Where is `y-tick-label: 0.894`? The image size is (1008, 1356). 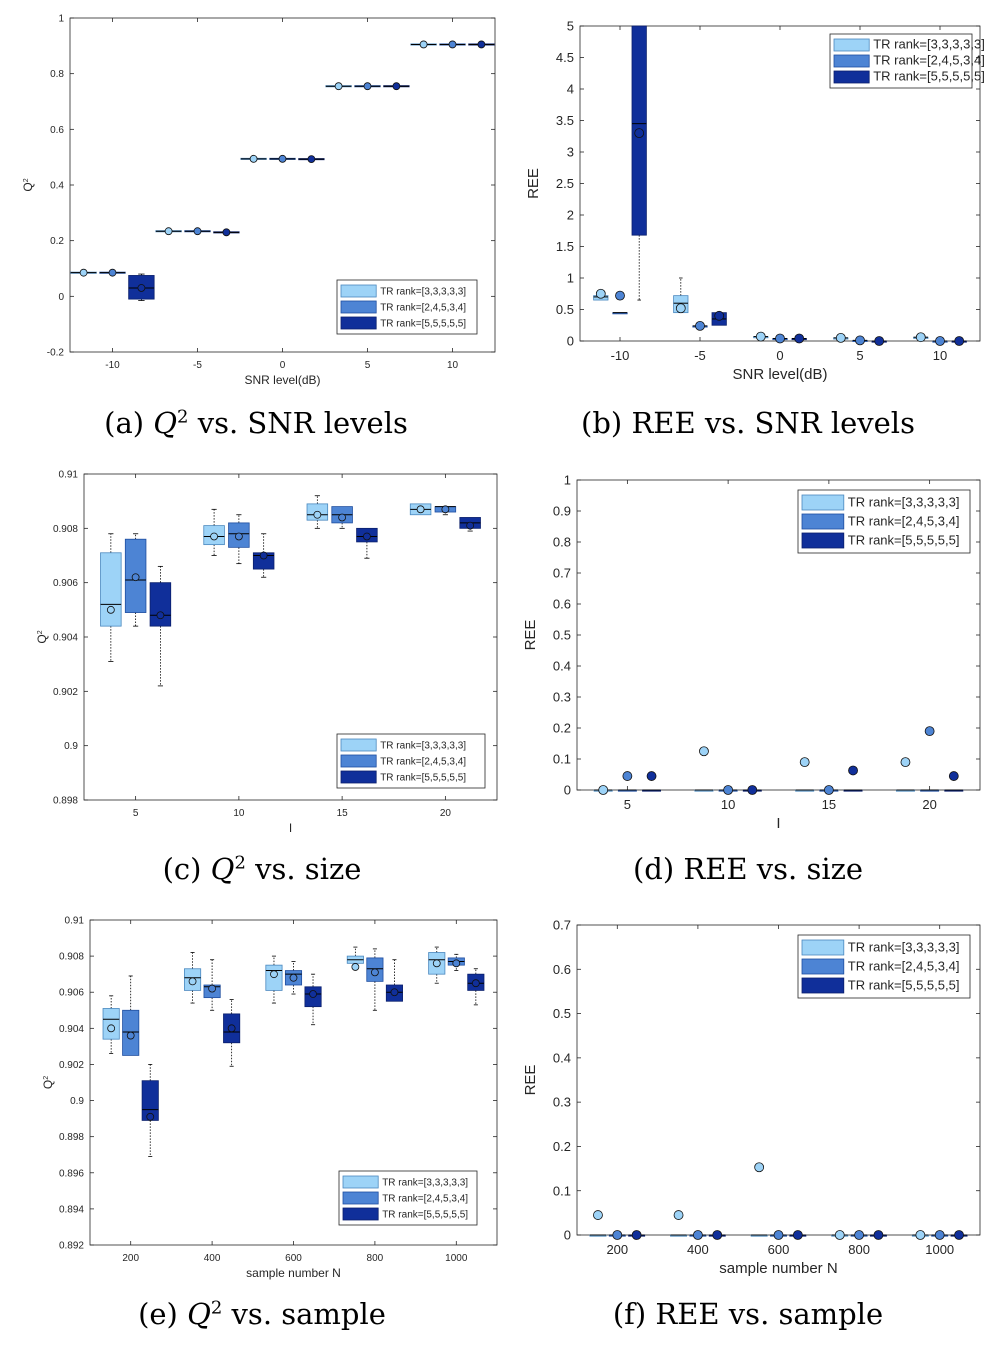 y-tick-label: 0.894 is located at coordinates (71, 1209).